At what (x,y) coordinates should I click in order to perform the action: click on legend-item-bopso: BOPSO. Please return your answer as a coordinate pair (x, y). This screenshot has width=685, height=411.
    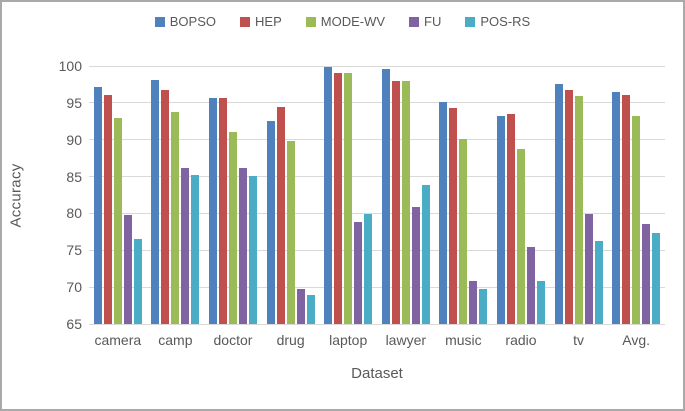
    Looking at the image, I should click on (185, 21).